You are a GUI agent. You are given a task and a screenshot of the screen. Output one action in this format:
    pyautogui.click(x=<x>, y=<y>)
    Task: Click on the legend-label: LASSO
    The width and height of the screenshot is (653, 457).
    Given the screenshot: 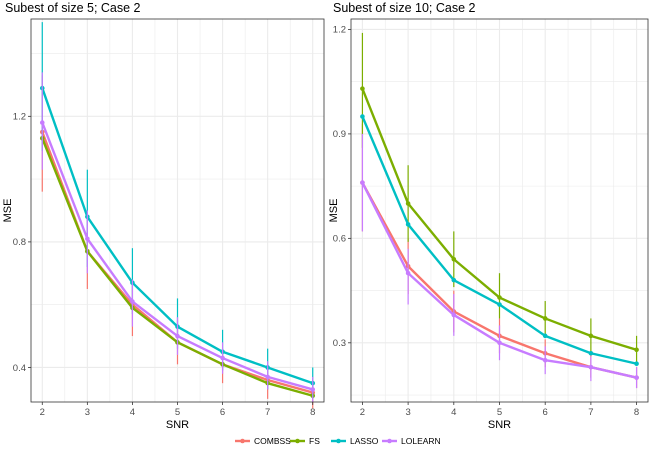 What is the action you would take?
    pyautogui.click(x=364, y=441)
    